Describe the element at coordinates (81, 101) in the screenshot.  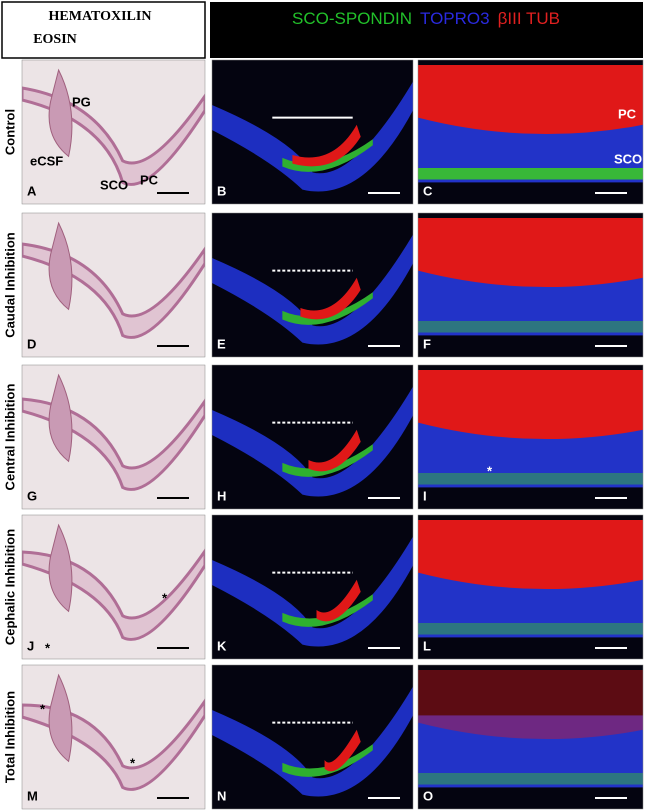
I see `annotation: PG` at that location.